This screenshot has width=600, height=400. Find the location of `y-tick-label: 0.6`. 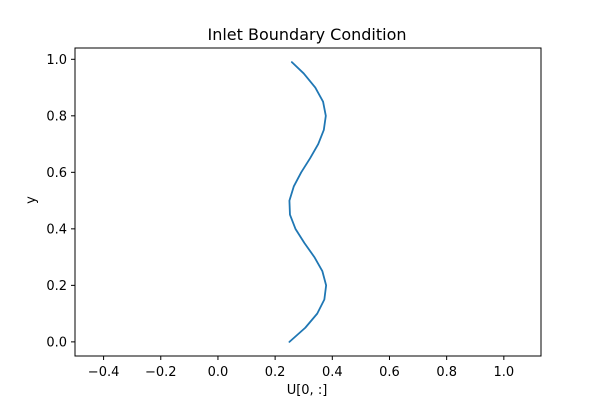

y-tick-label: 0.6 is located at coordinates (56, 173).